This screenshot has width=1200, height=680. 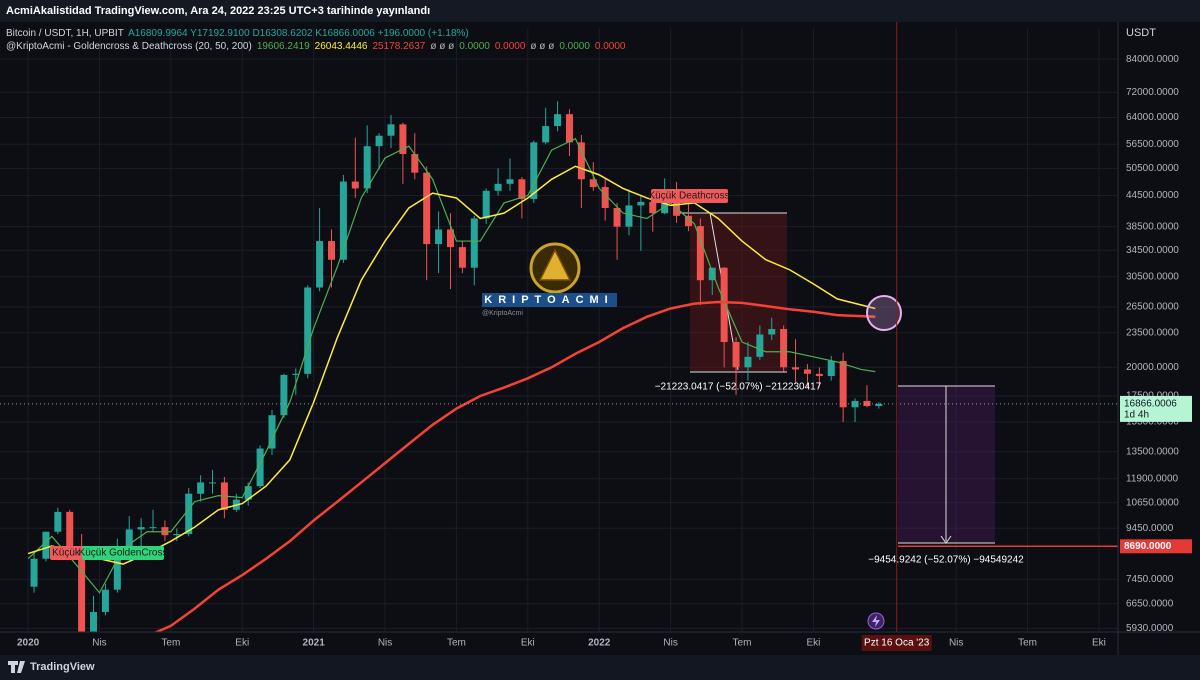 I want to click on legend-item: 0.0000, so click(x=610, y=46).